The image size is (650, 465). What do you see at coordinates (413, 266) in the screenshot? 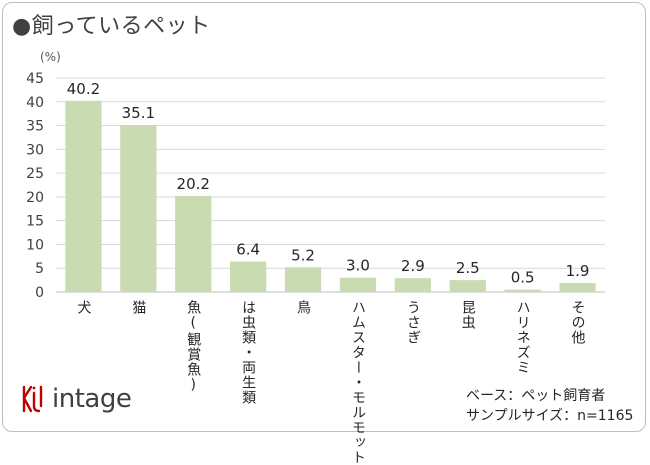
I see `bar-value-label: 2.9` at bounding box center [413, 266].